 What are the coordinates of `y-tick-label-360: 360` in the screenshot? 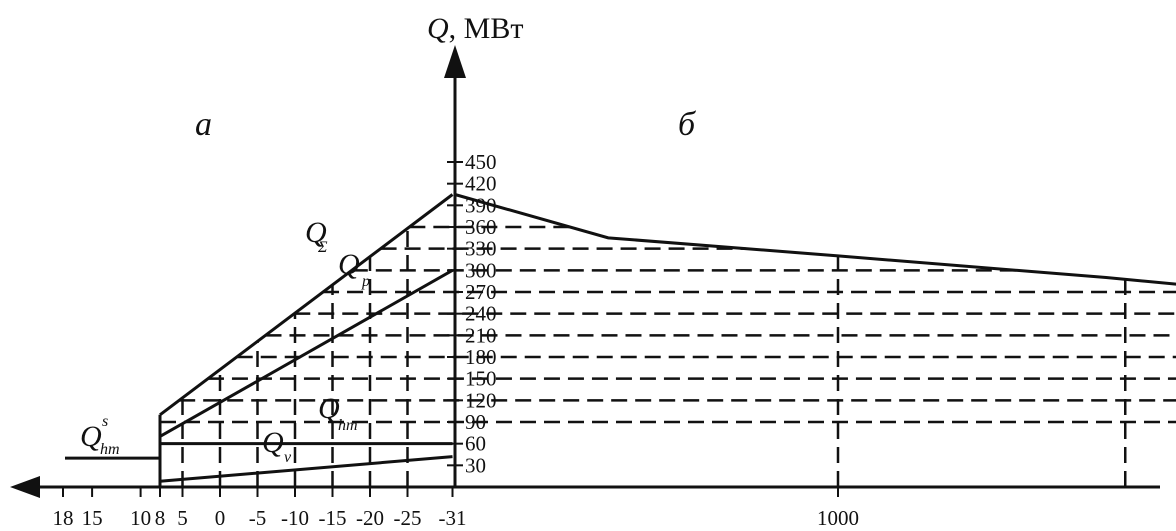 It's located at (481, 227).